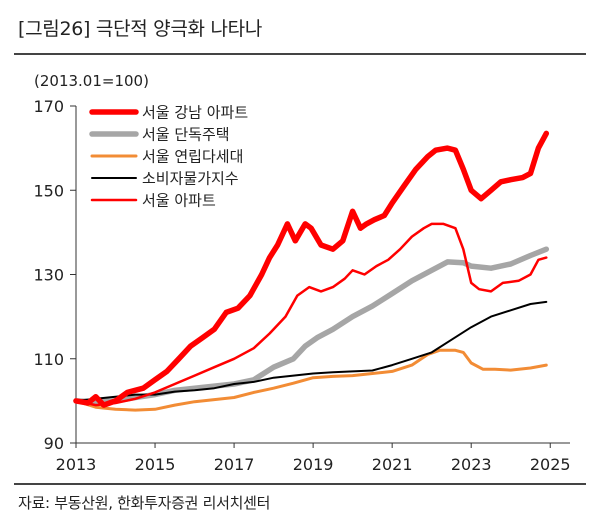 This screenshot has height=531, width=600. I want to click on legend-label-2: 서울 연립다세대, so click(192, 157).